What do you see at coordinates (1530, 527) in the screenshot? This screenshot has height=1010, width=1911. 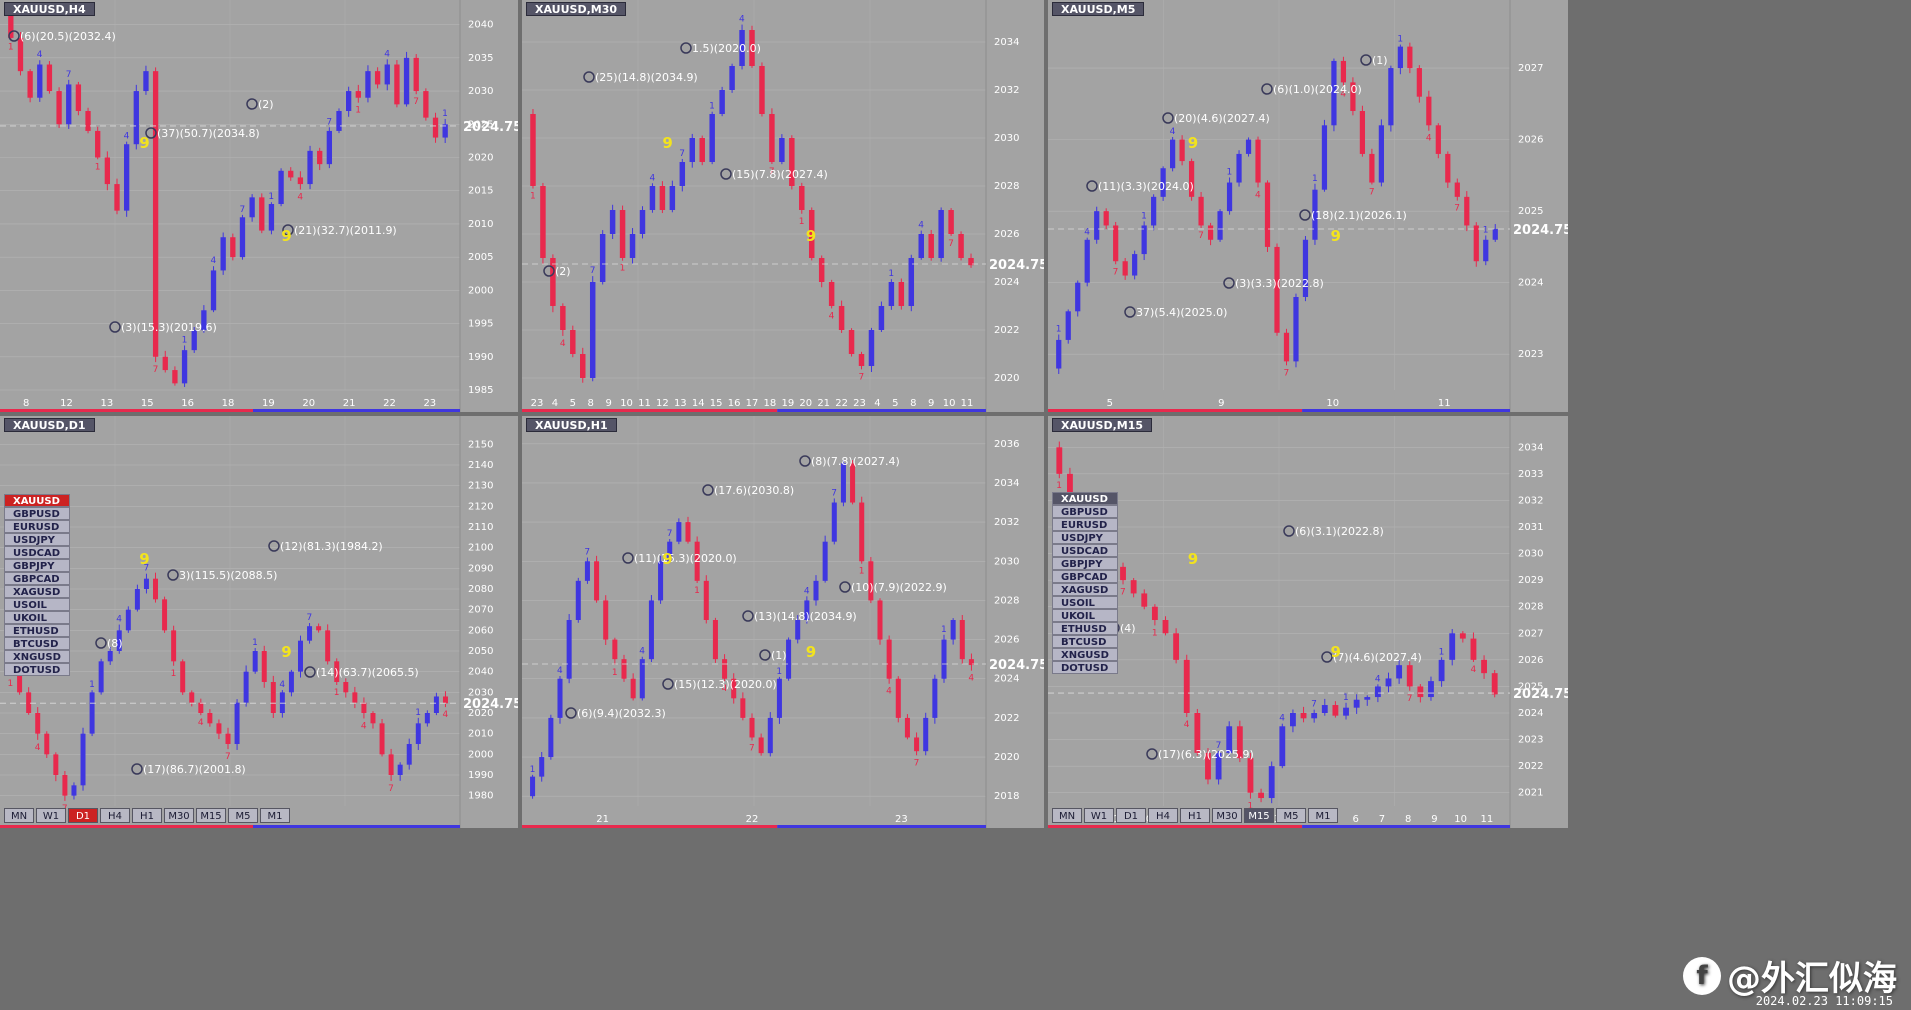 I see `y-tick-label: 2031` at bounding box center [1530, 527].